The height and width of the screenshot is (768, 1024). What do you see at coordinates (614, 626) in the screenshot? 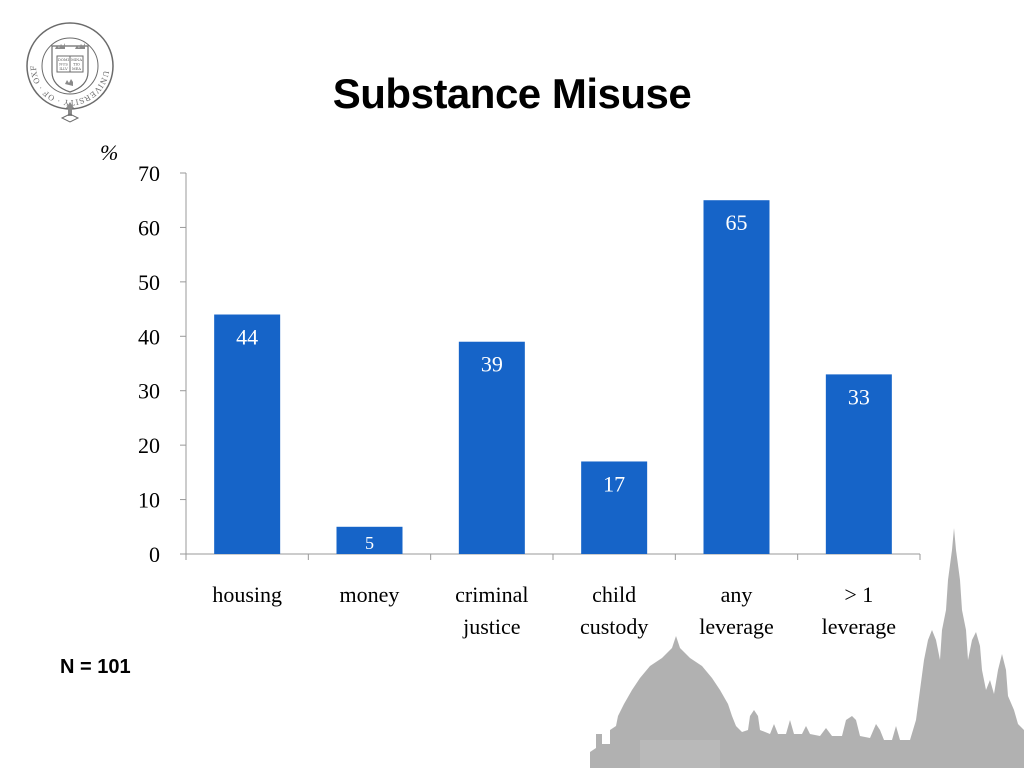
I see `x-tick-label: custody` at bounding box center [614, 626].